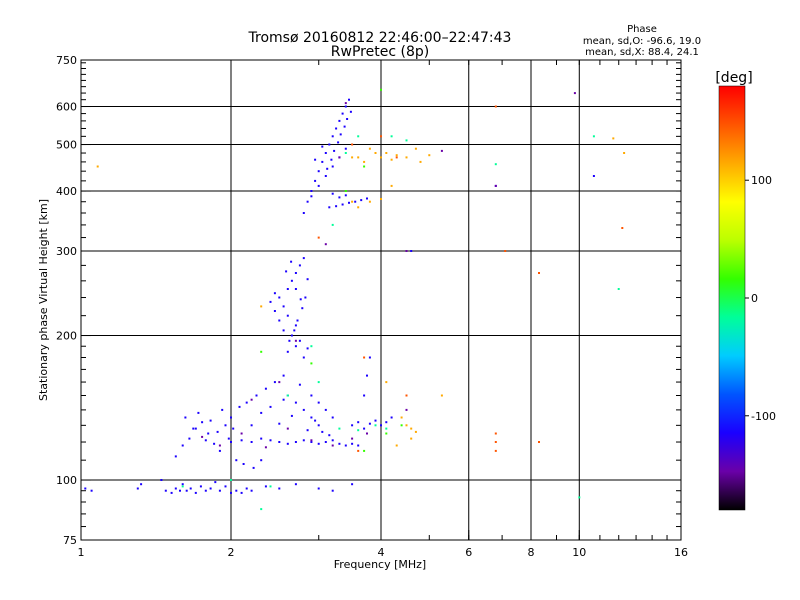  I want to click on x-tick-label: 16, so click(681, 552).